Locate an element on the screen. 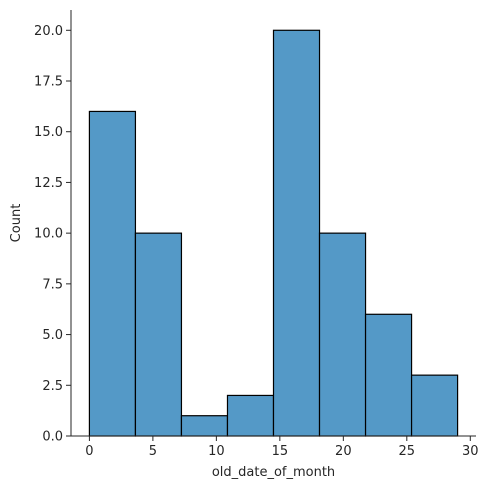 Image resolution: width=490 pixels, height=489 pixels. y-tick-label: 2.5 is located at coordinates (52, 386).